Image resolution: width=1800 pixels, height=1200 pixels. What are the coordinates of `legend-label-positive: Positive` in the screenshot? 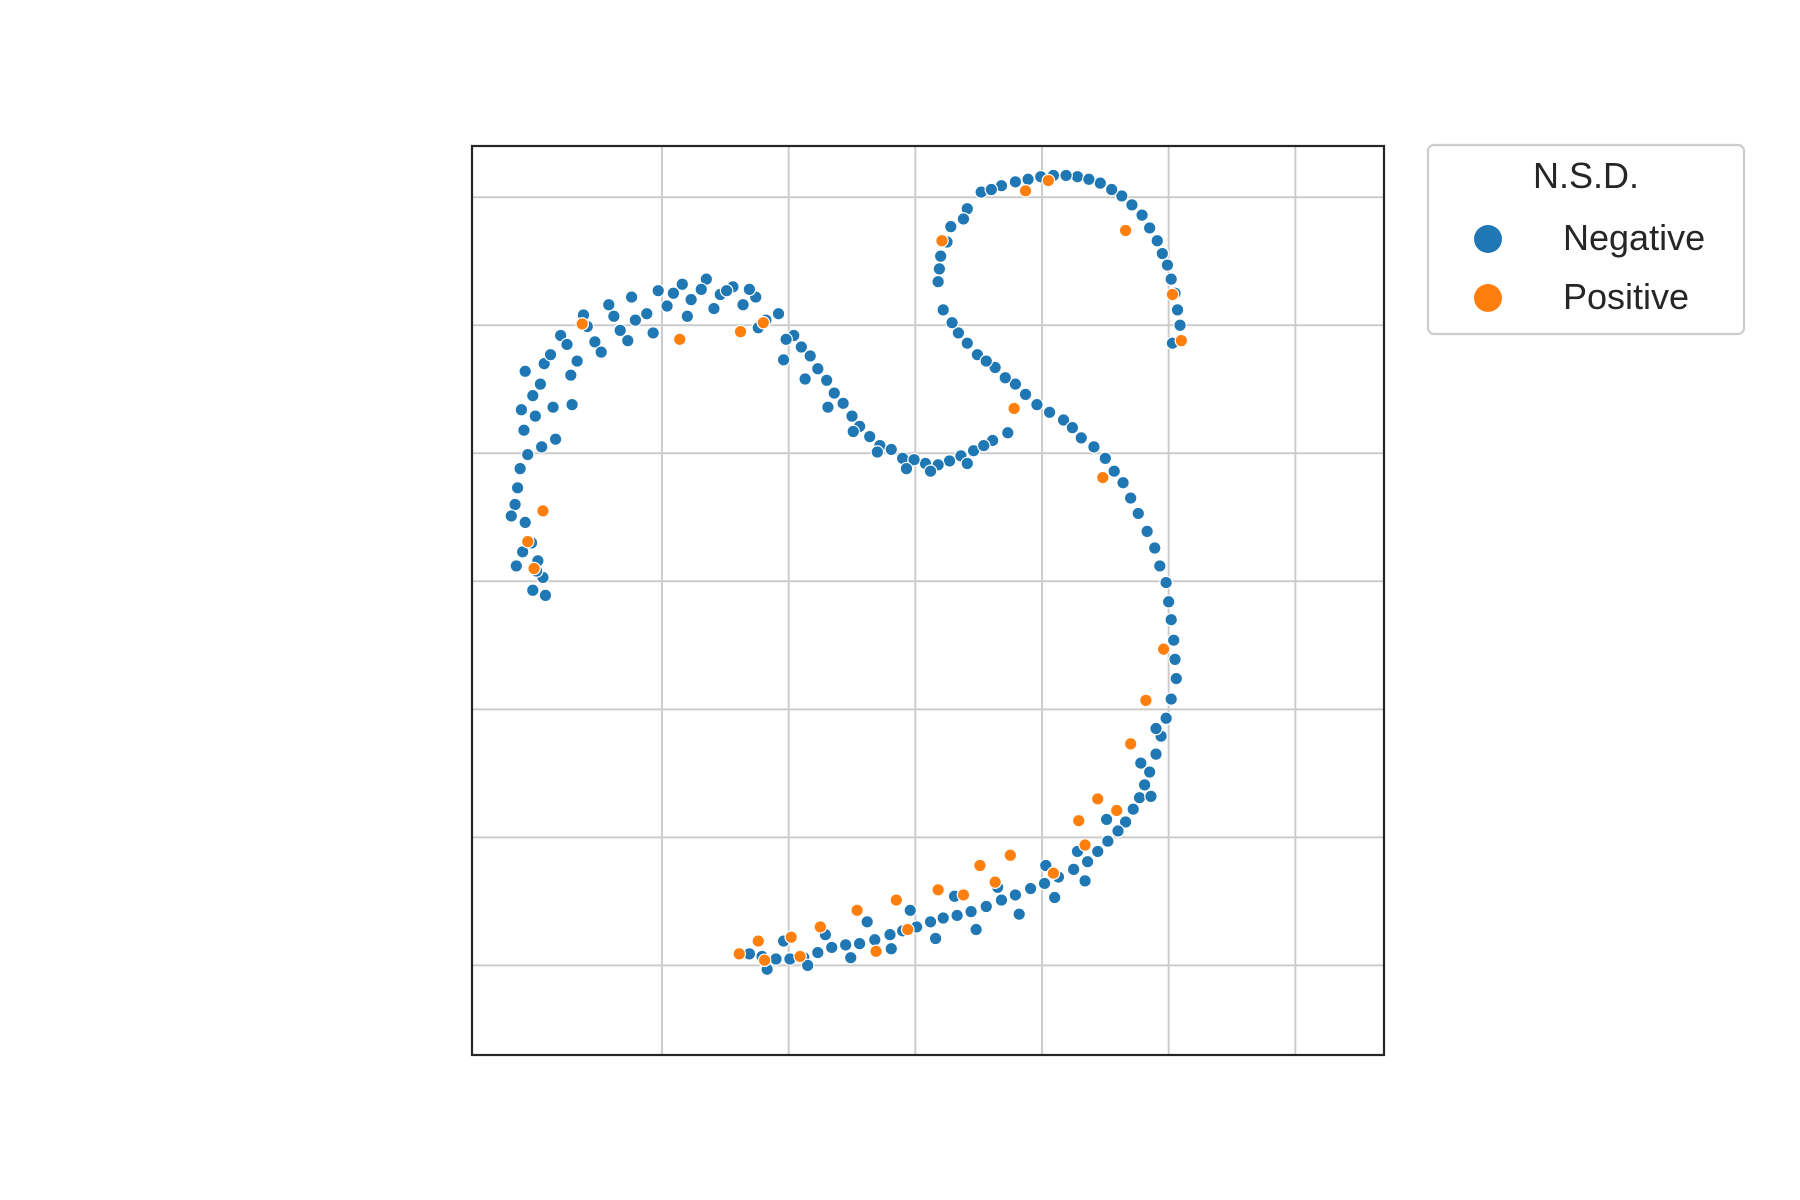 It's located at (1626, 296).